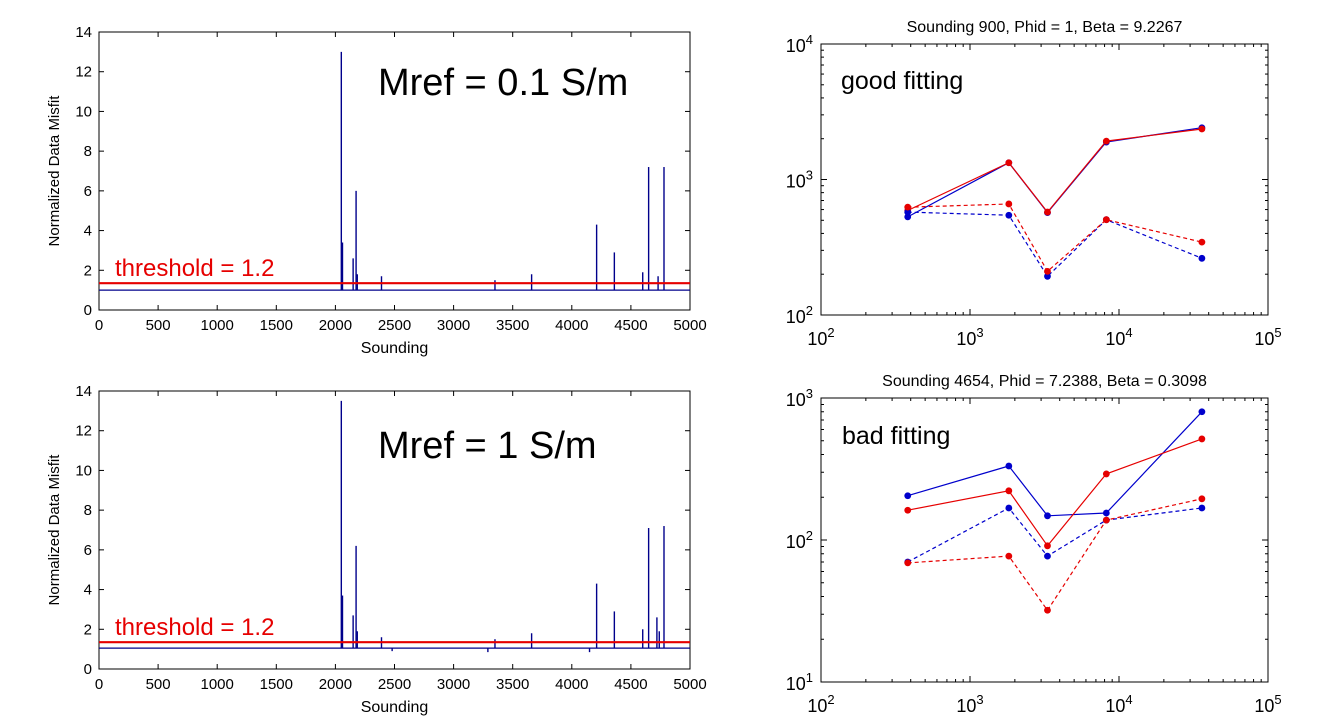  I want to click on x-tick-label: 1000, so click(217, 684).